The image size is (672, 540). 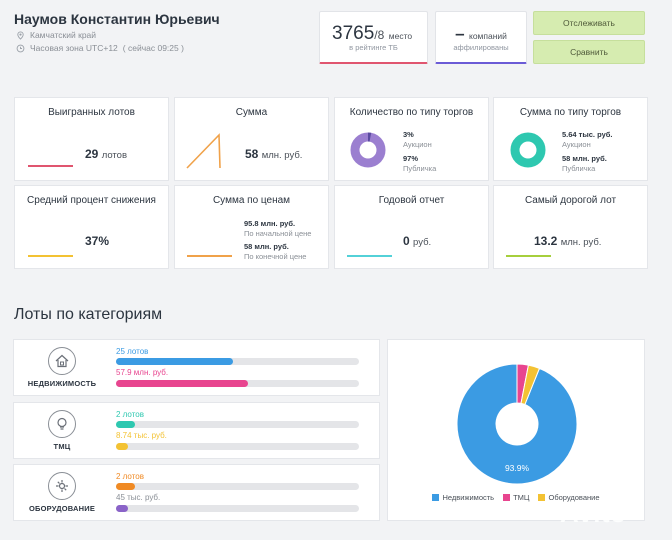 I want to click on pie-main-label: 93.9%, so click(x=517, y=468).